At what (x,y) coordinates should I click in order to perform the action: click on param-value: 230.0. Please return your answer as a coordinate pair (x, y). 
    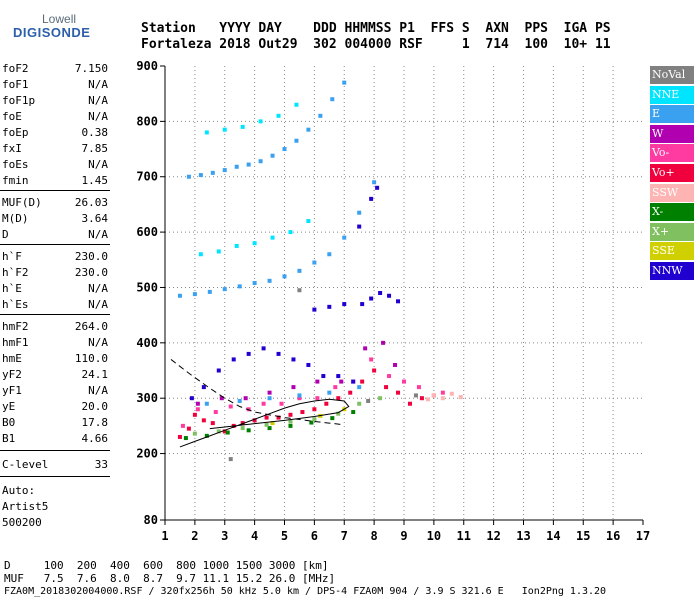
    Looking at the image, I should click on (91, 272).